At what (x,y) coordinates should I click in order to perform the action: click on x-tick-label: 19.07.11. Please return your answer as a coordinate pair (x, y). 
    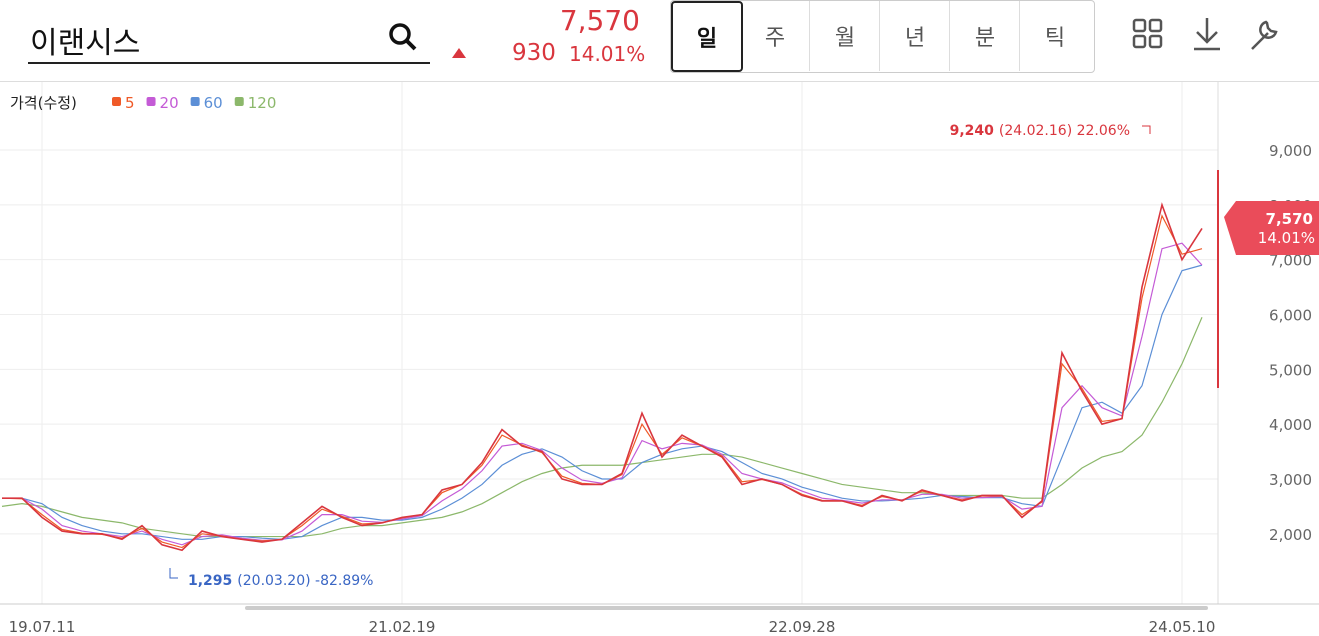
    Looking at the image, I should click on (42, 627).